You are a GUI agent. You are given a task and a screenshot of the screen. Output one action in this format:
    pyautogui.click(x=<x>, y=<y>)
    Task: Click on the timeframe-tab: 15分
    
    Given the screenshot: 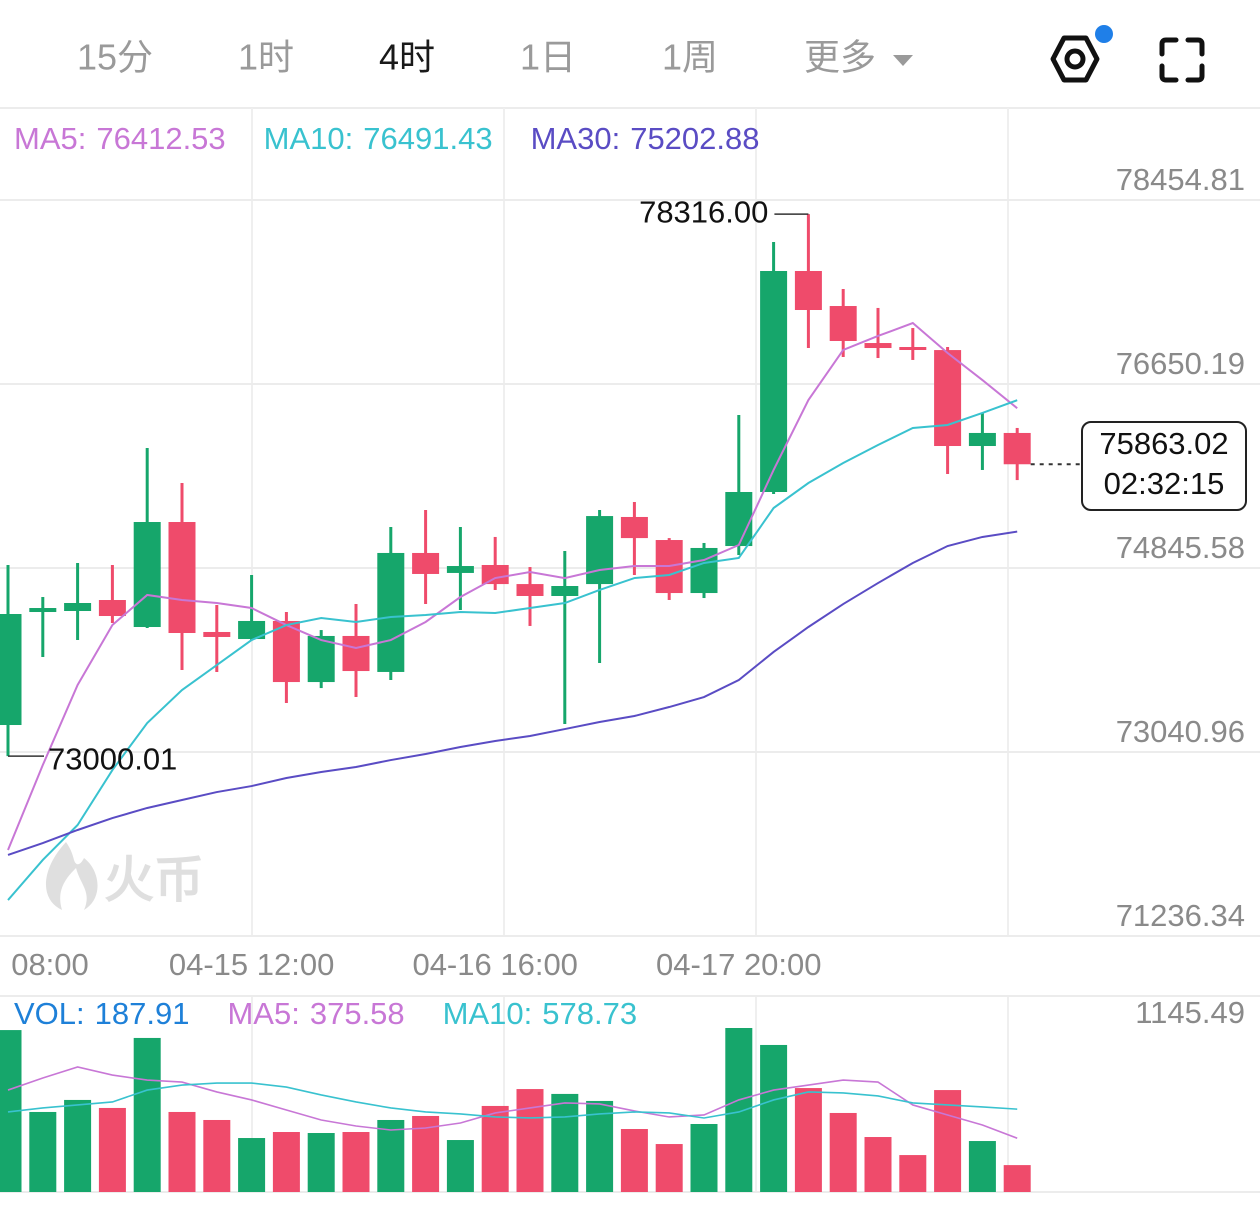 What is the action you would take?
    pyautogui.click(x=115, y=57)
    